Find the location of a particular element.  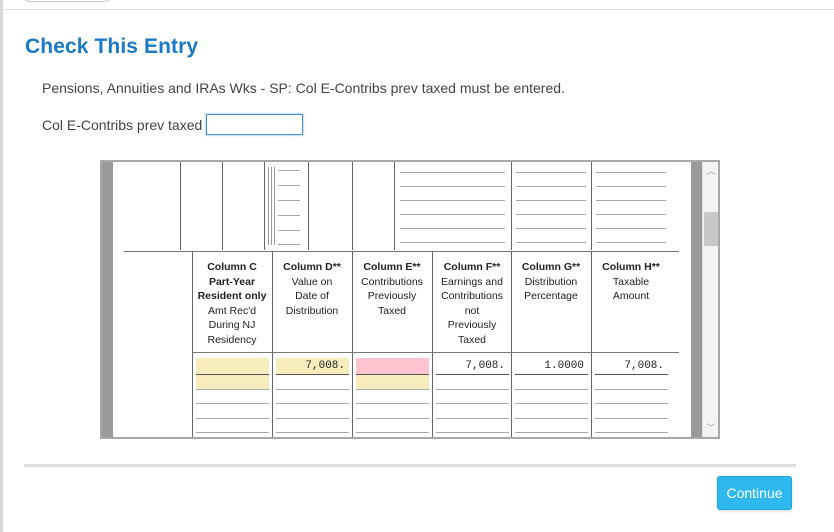

column-g-header: Column G** Distribution Percentage is located at coordinates (551, 282).